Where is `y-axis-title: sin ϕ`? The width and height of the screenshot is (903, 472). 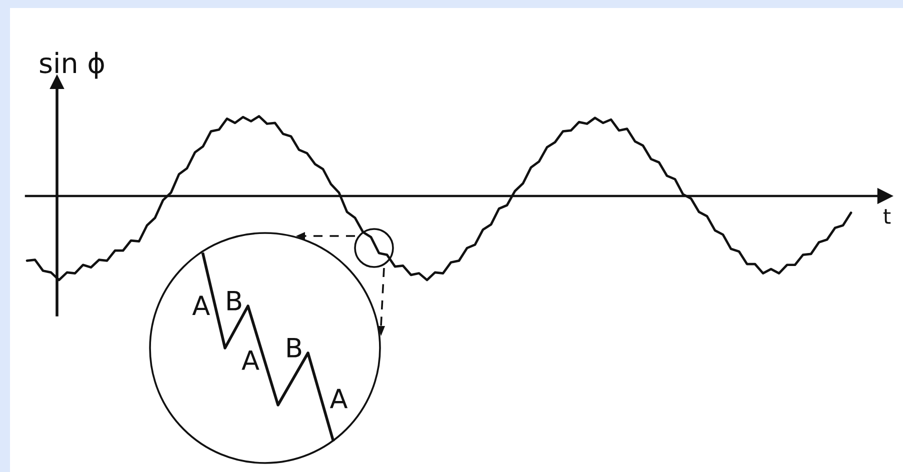 y-axis-title: sin ϕ is located at coordinates (72, 65).